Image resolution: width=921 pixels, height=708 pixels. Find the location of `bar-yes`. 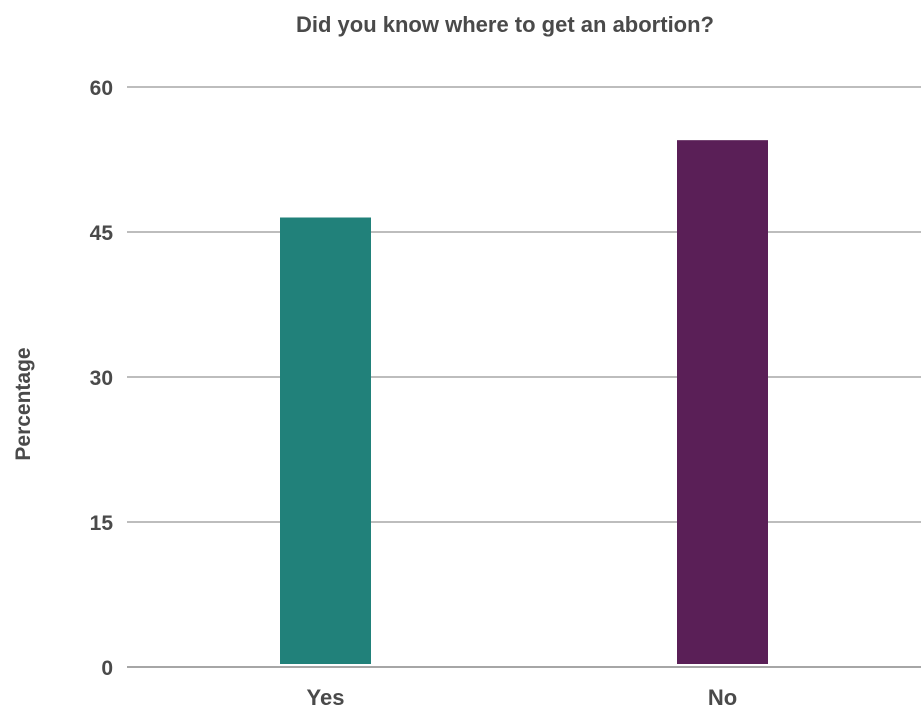

bar-yes is located at coordinates (325, 440).